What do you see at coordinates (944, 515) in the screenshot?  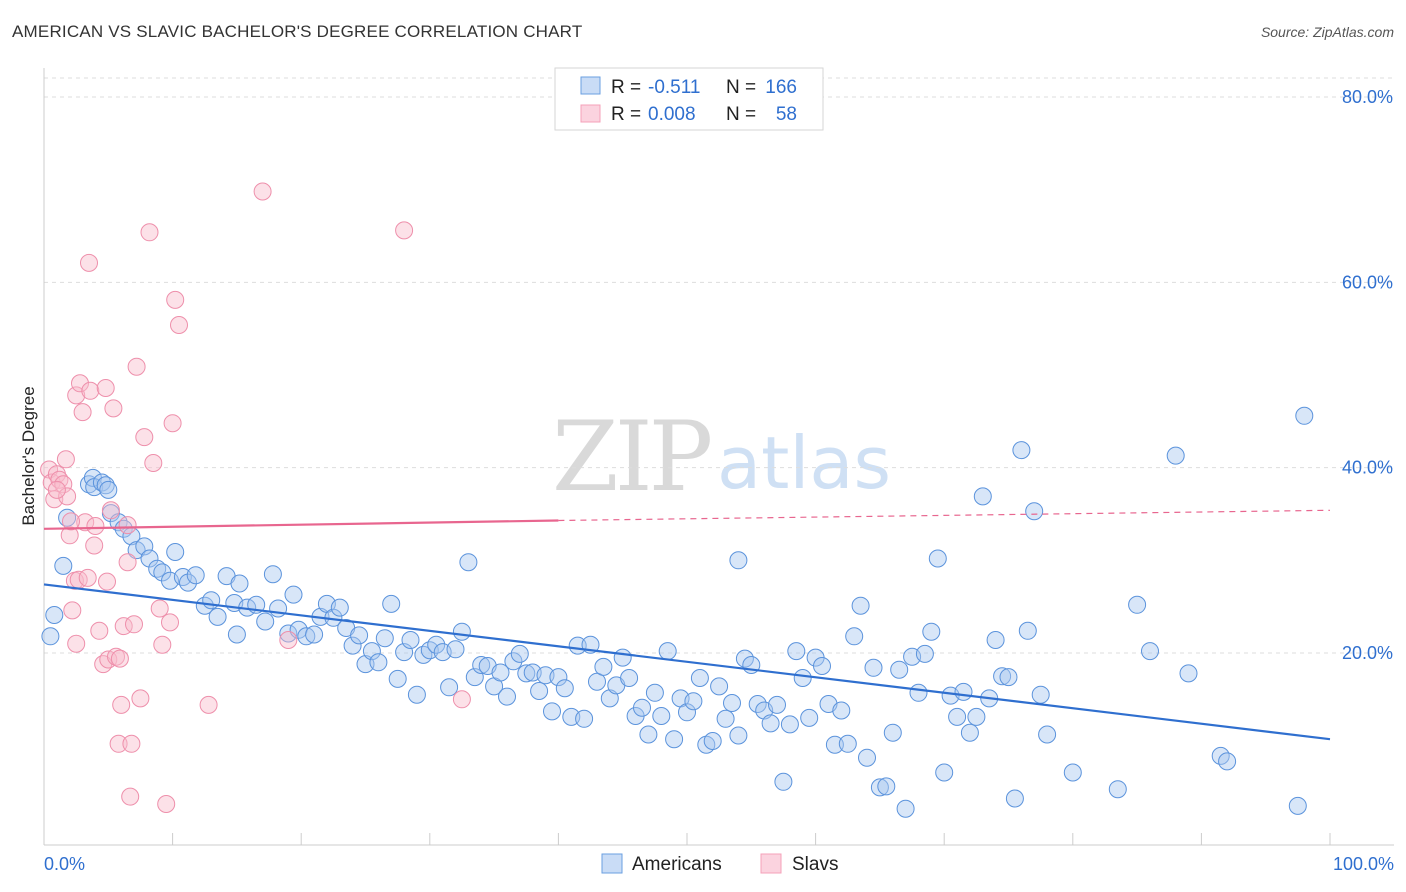 I see `slavs-trend-line-extension` at bounding box center [944, 515].